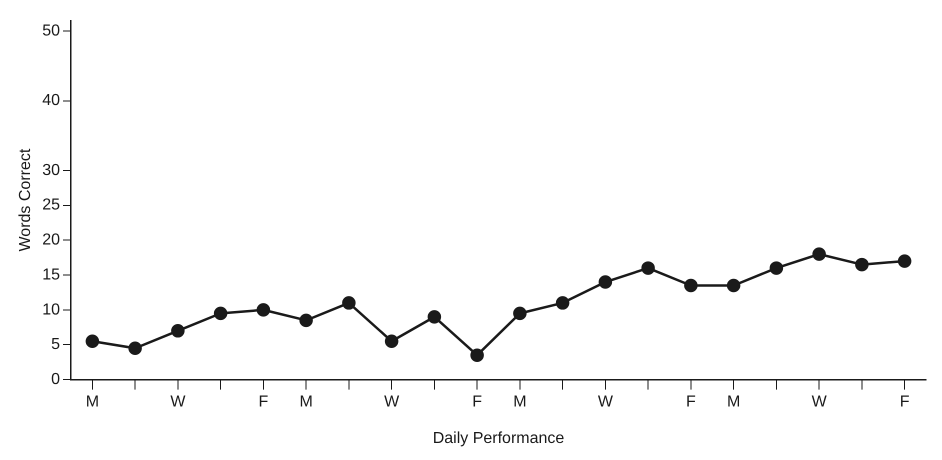  What do you see at coordinates (51, 240) in the screenshot?
I see `y-tick-label: 20` at bounding box center [51, 240].